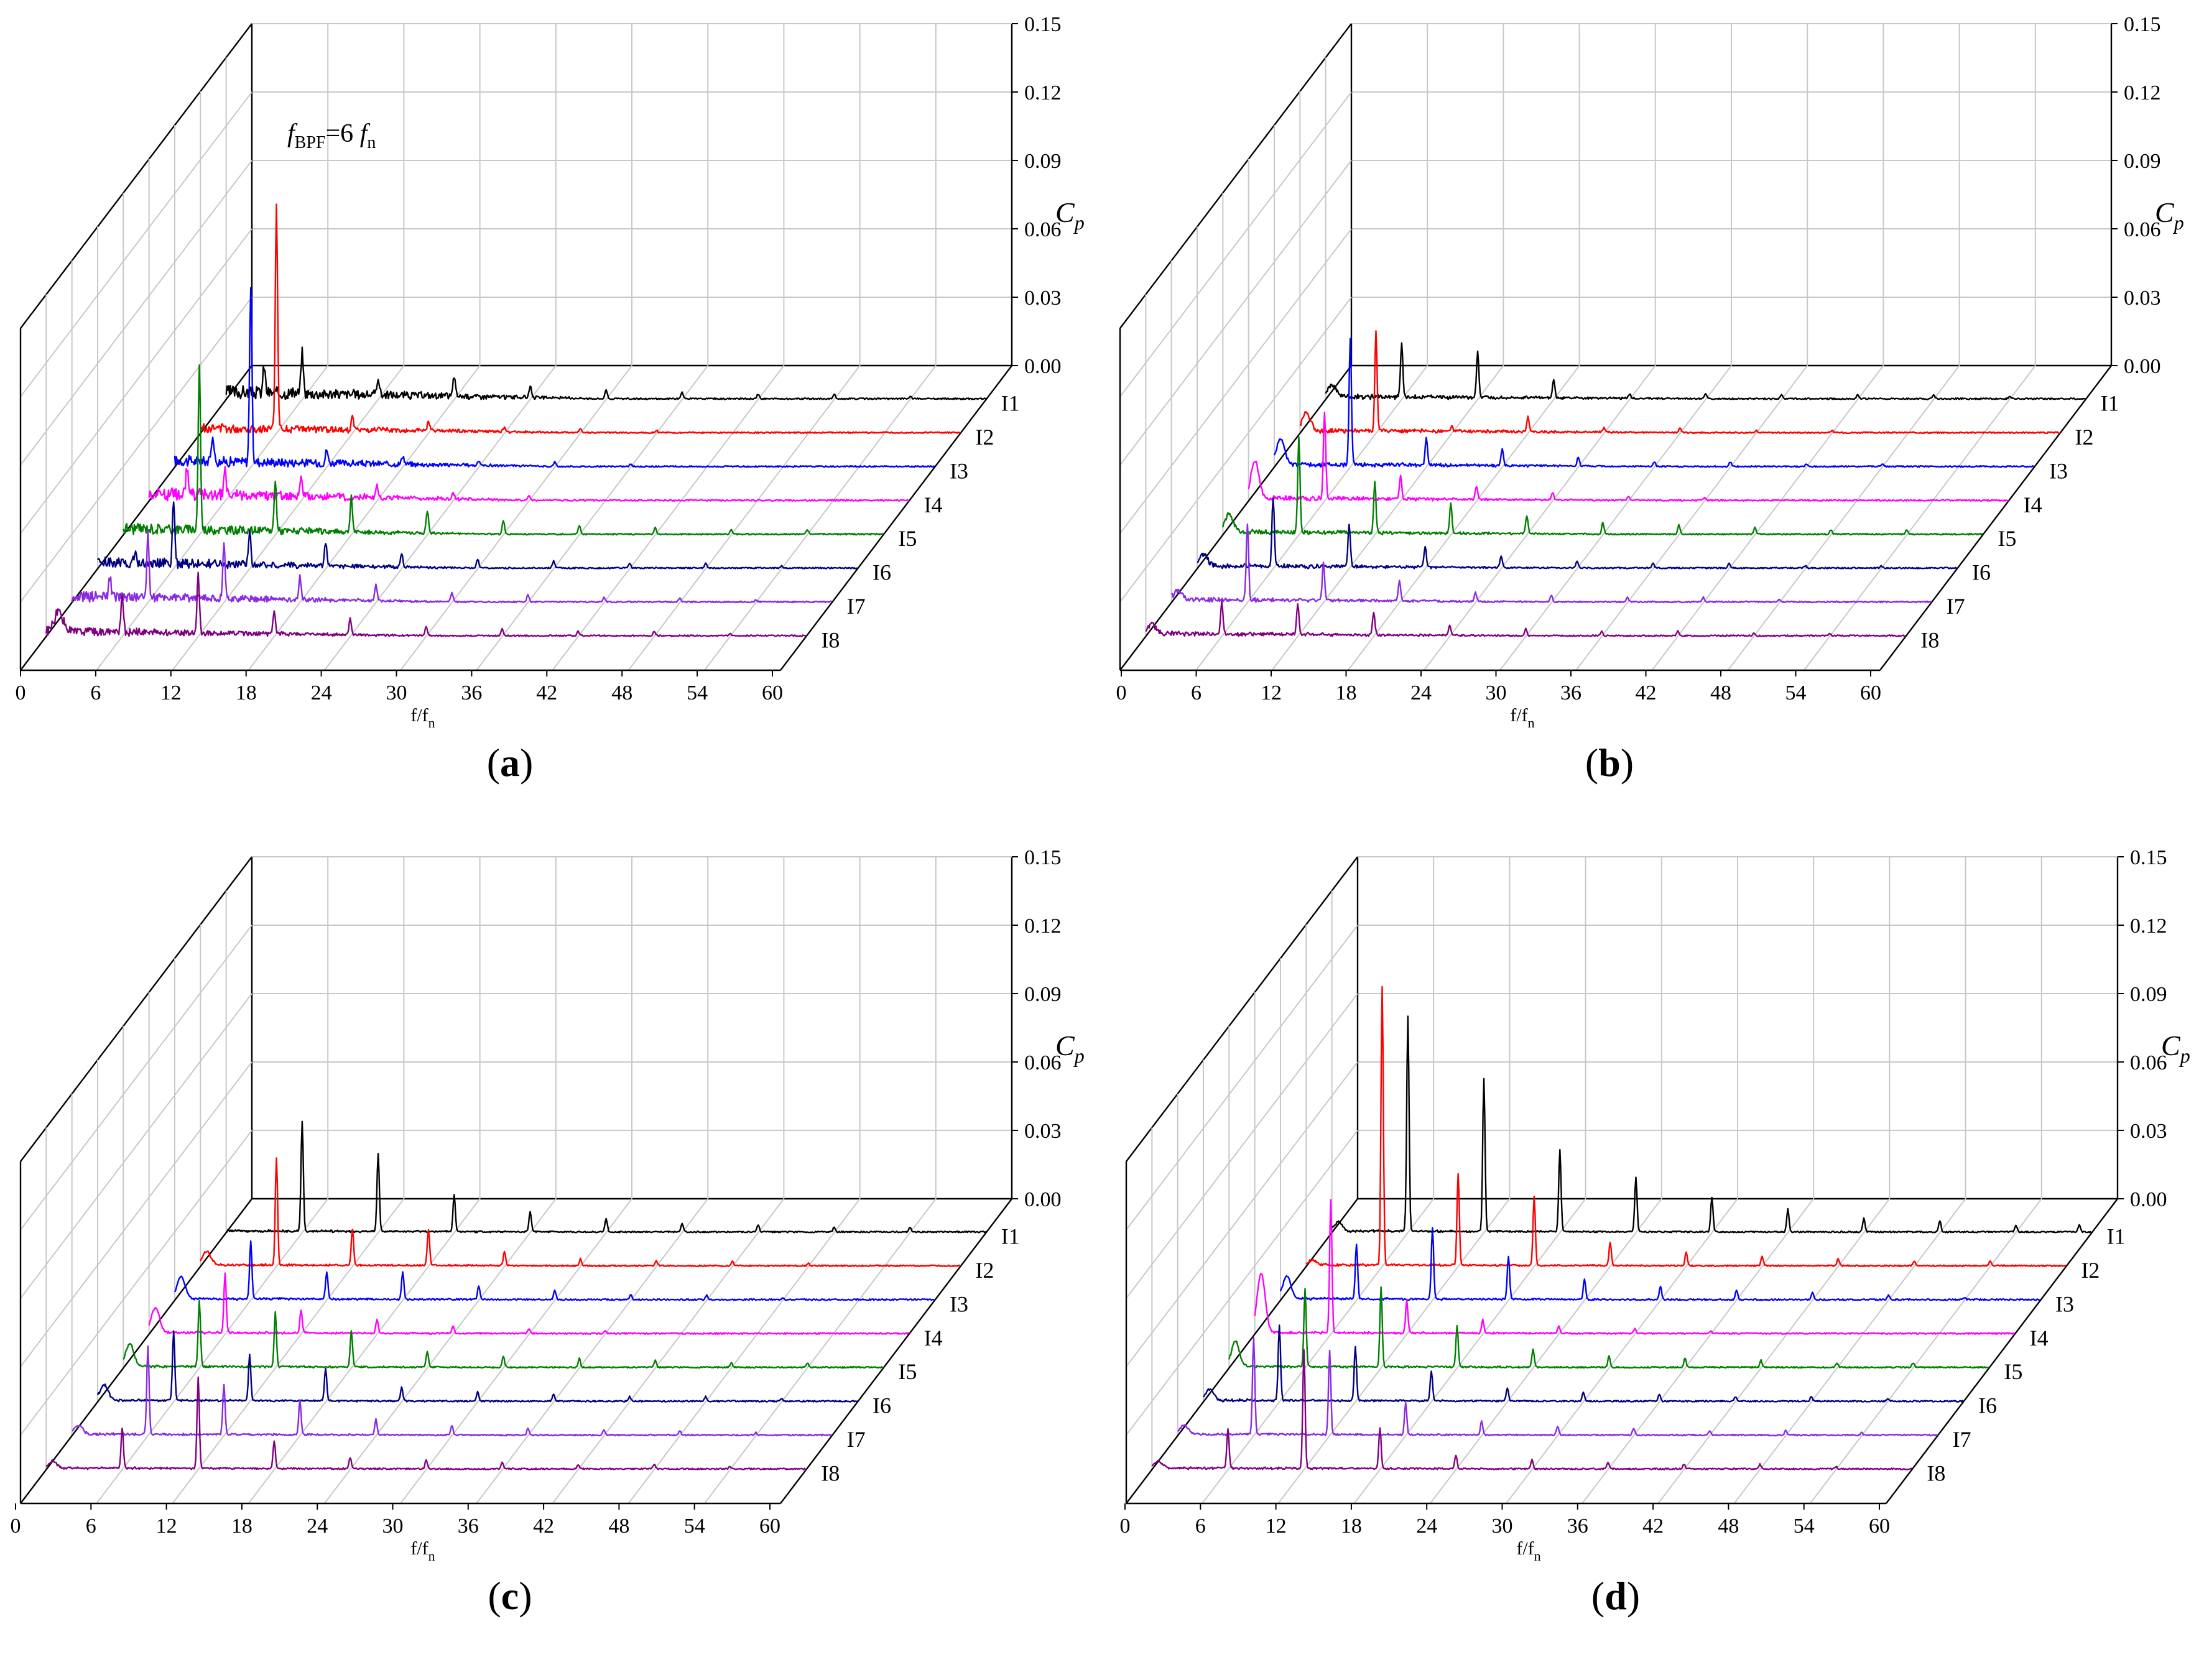  What do you see at coordinates (1987, 1406) in the screenshot?
I see `series-label-i6: I6` at bounding box center [1987, 1406].